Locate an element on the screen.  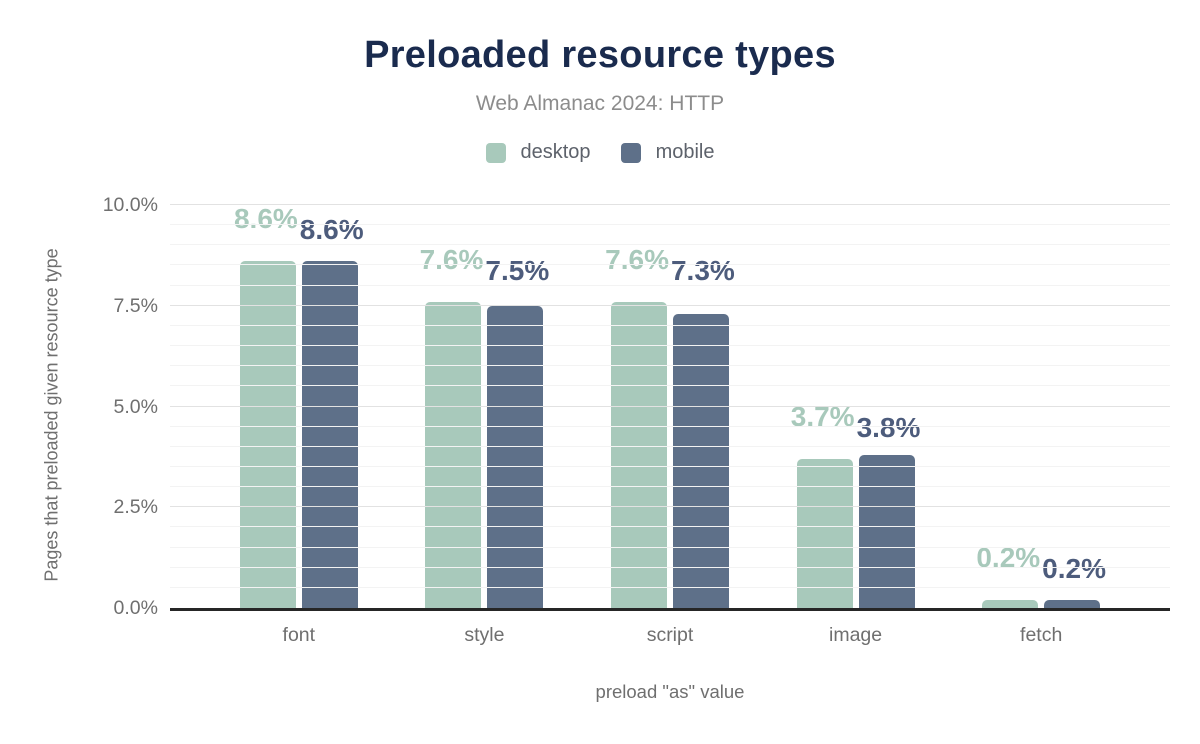
legend: desktop mobile is located at coordinates (600, 152).